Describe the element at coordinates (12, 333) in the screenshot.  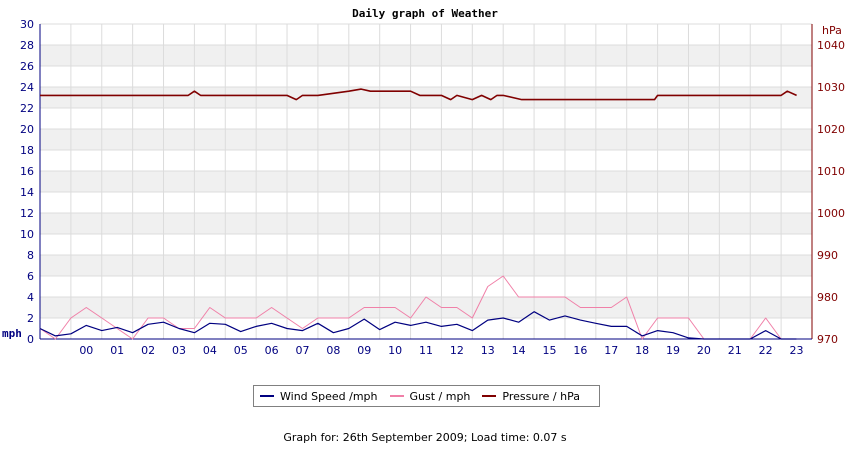
I see `left-axis-unit: mph` at that location.